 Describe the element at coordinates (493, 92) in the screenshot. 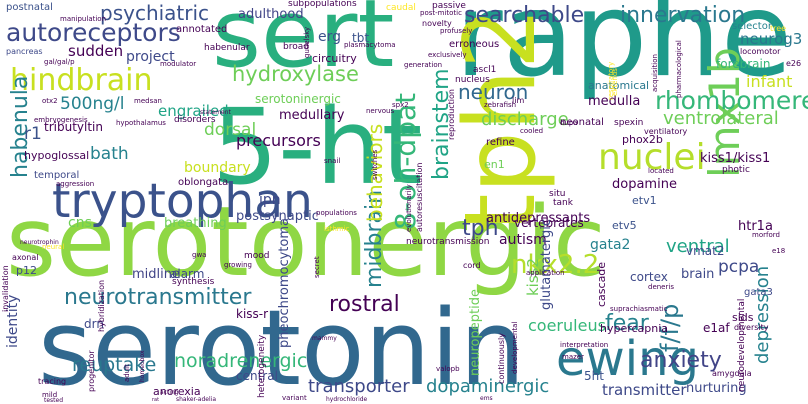

I see `word-neuron: neuron` at that location.